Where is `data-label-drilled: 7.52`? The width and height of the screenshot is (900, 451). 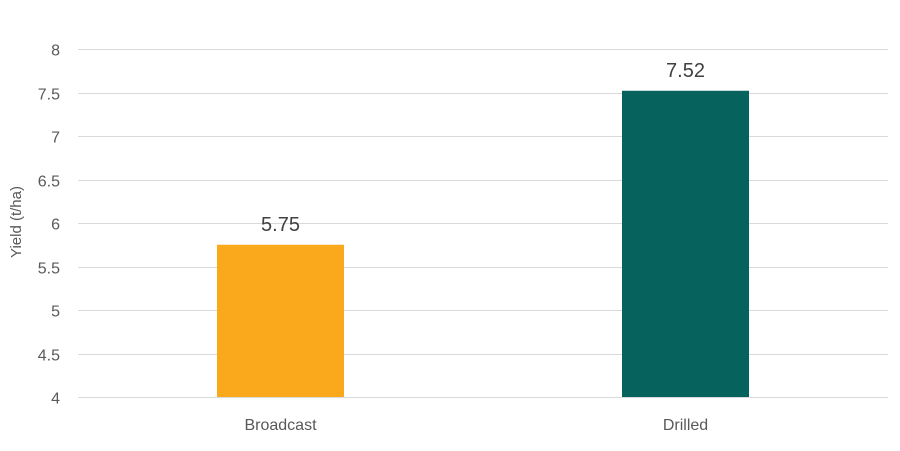
data-label-drilled: 7.52 is located at coordinates (685, 71).